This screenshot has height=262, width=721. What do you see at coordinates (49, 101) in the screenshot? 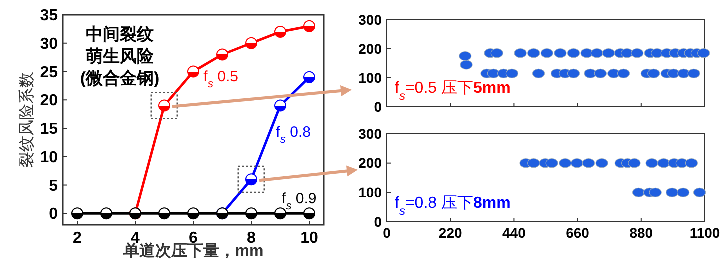
I see `y-tick-label: 20` at bounding box center [49, 101].